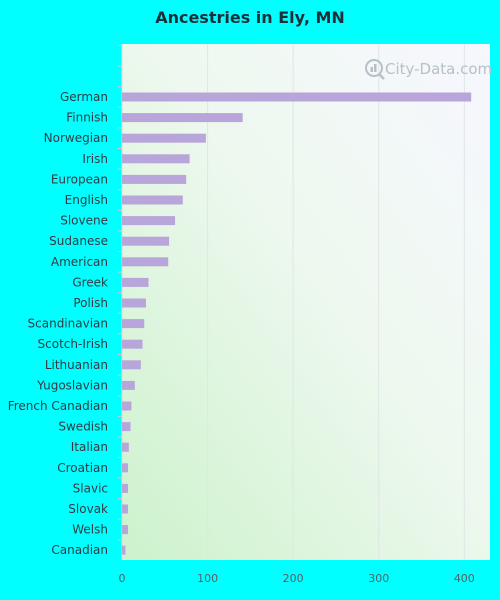 Image resolution: width=500 pixels, height=600 pixels. What do you see at coordinates (87, 118) in the screenshot?
I see `category-label: Finnish` at bounding box center [87, 118].